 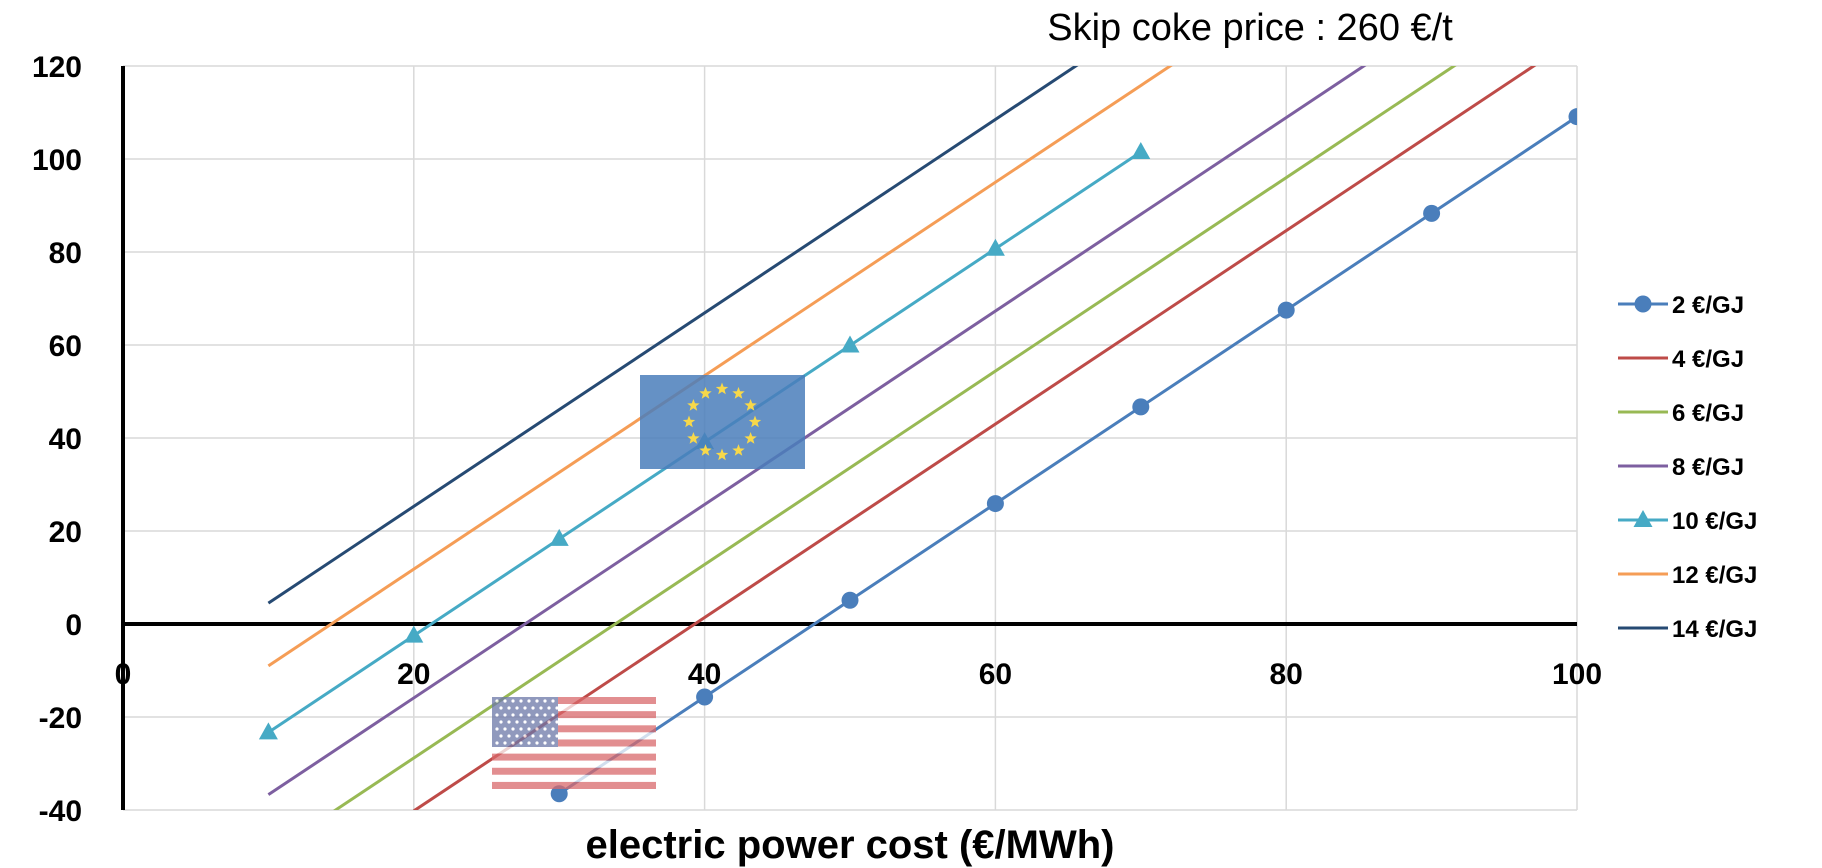 What do you see at coordinates (60, 811) in the screenshot?
I see `y-tick-label: -40` at bounding box center [60, 811].